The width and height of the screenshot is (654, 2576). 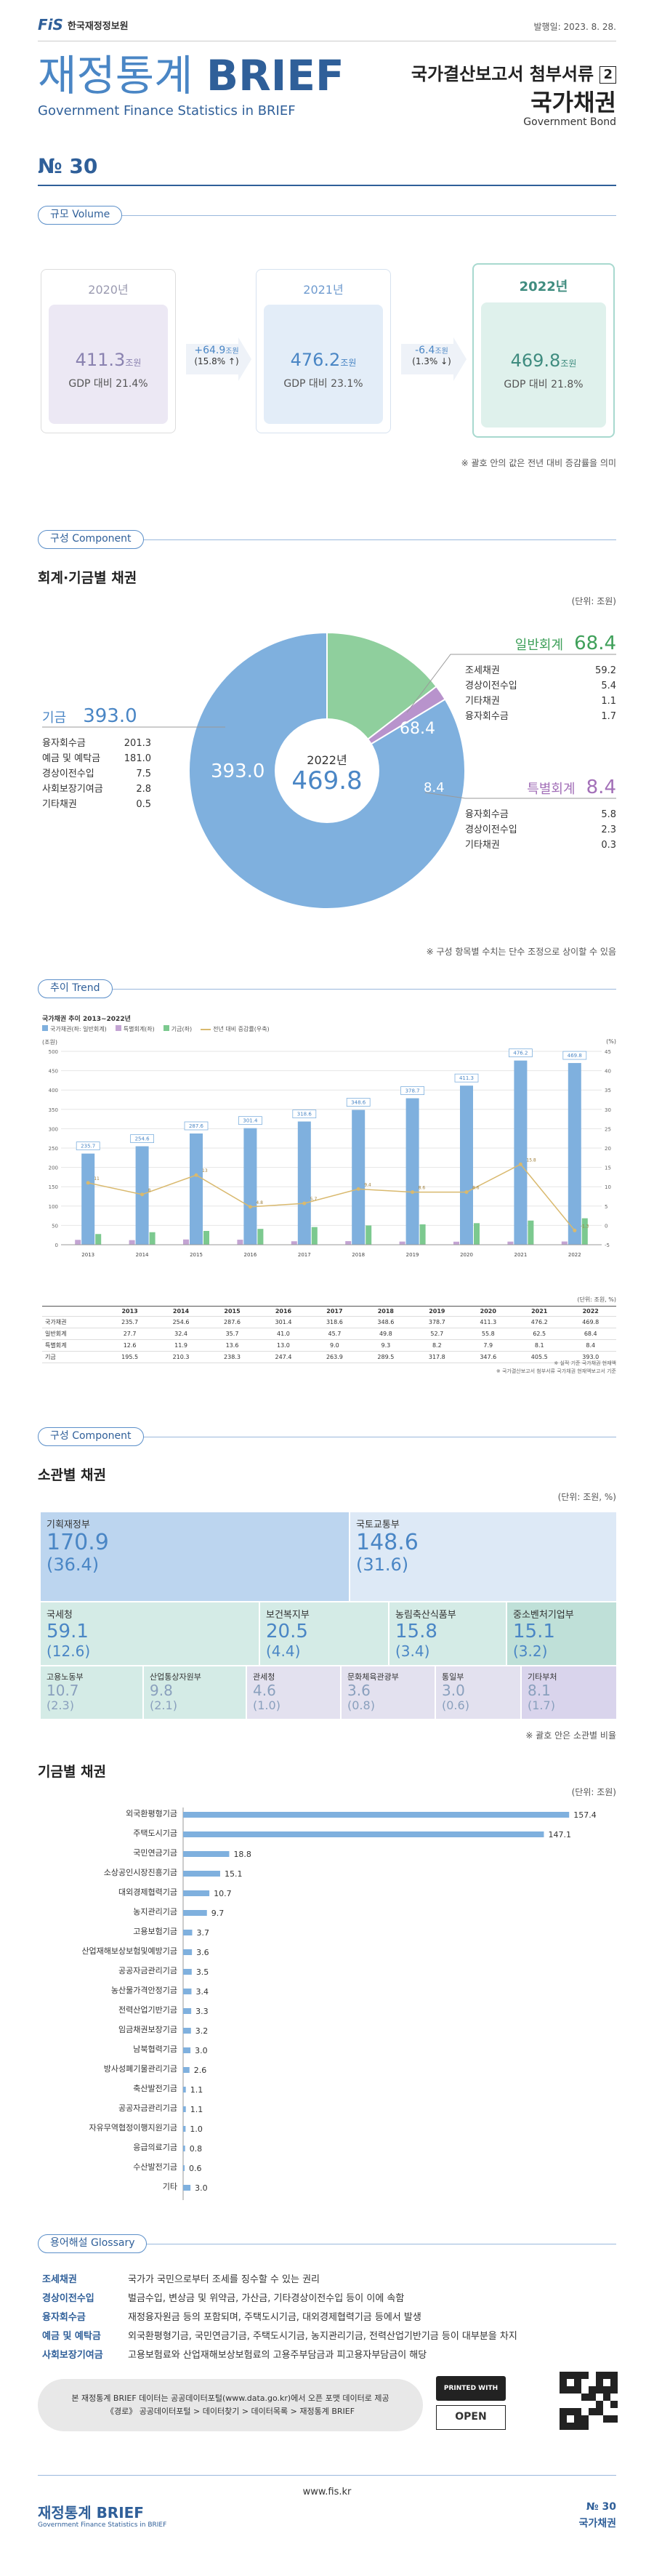 I want to click on total-label-box, so click(x=250, y=1121).